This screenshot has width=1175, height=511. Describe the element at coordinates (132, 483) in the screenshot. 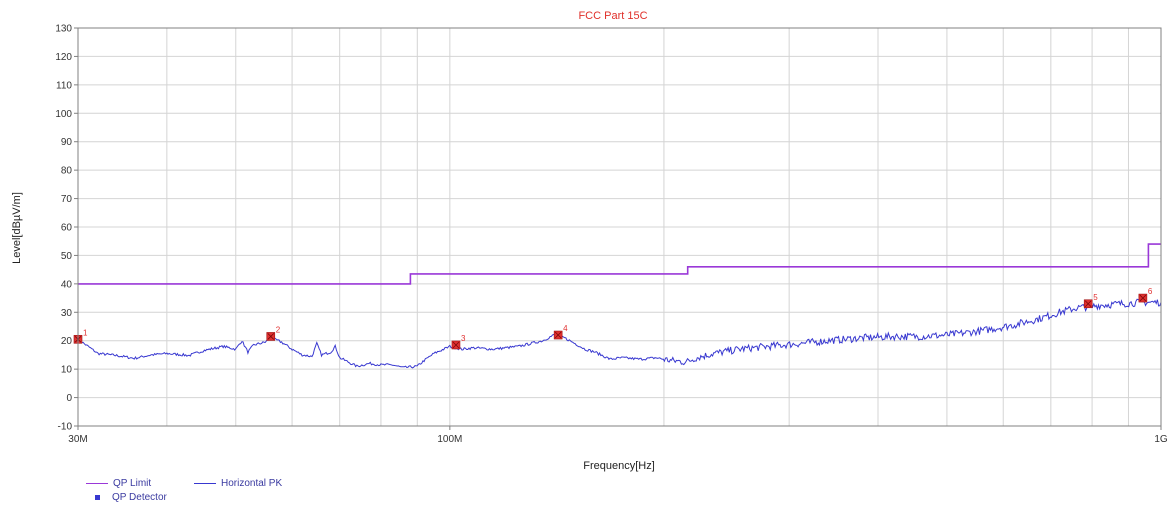

I see `legend-label-qp-limit: QP Limit` at that location.